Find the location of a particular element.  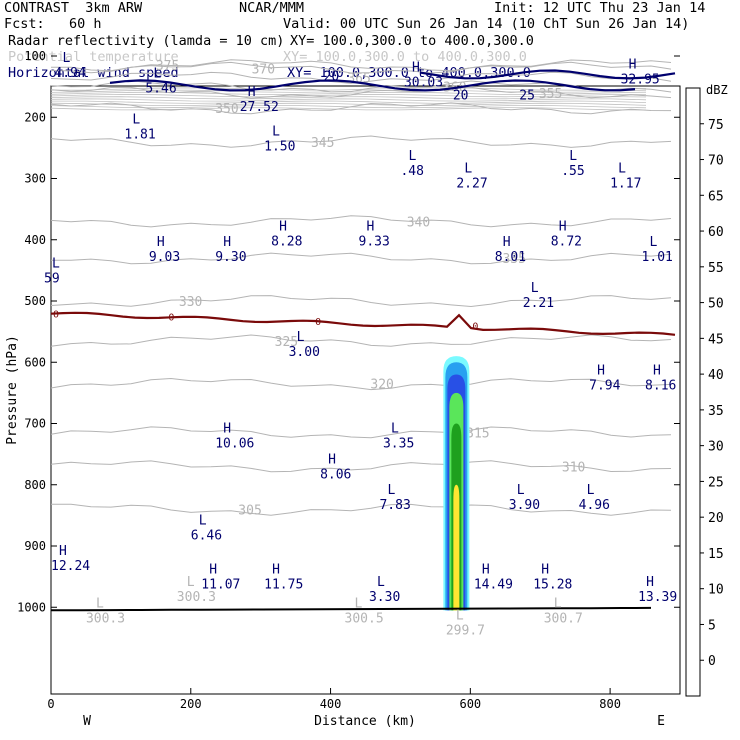

y-tick-label: 300 is located at coordinates (35, 179).